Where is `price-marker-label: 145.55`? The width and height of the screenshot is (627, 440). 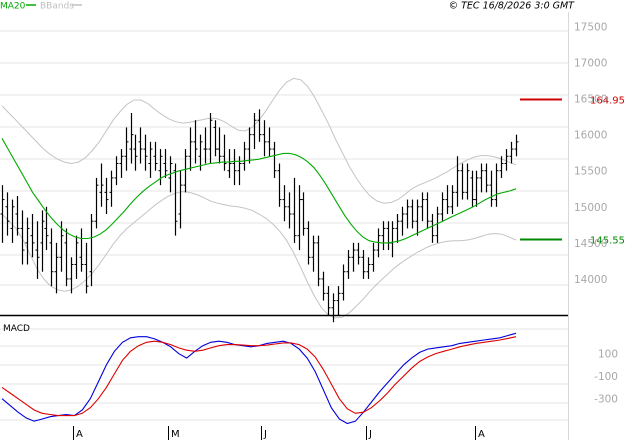
price-marker-label: 145.55 is located at coordinates (607, 241).